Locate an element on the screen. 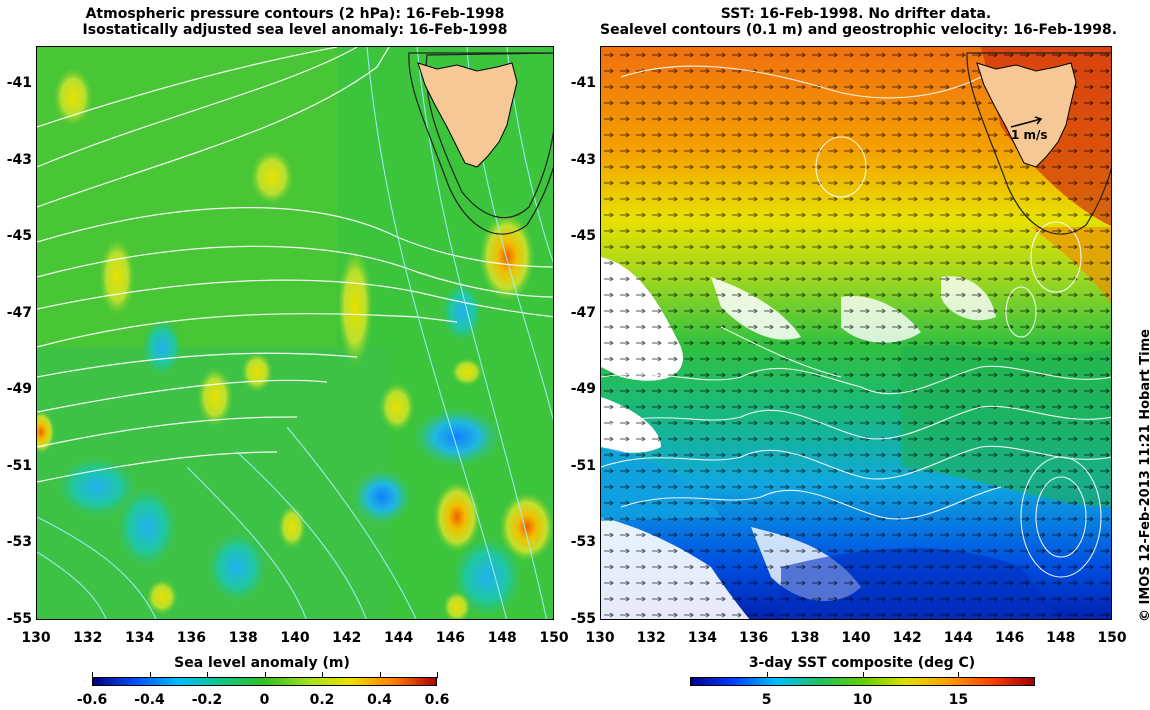 The image size is (1150, 710). colorbar-tick-label: -0.2 is located at coordinates (207, 700).